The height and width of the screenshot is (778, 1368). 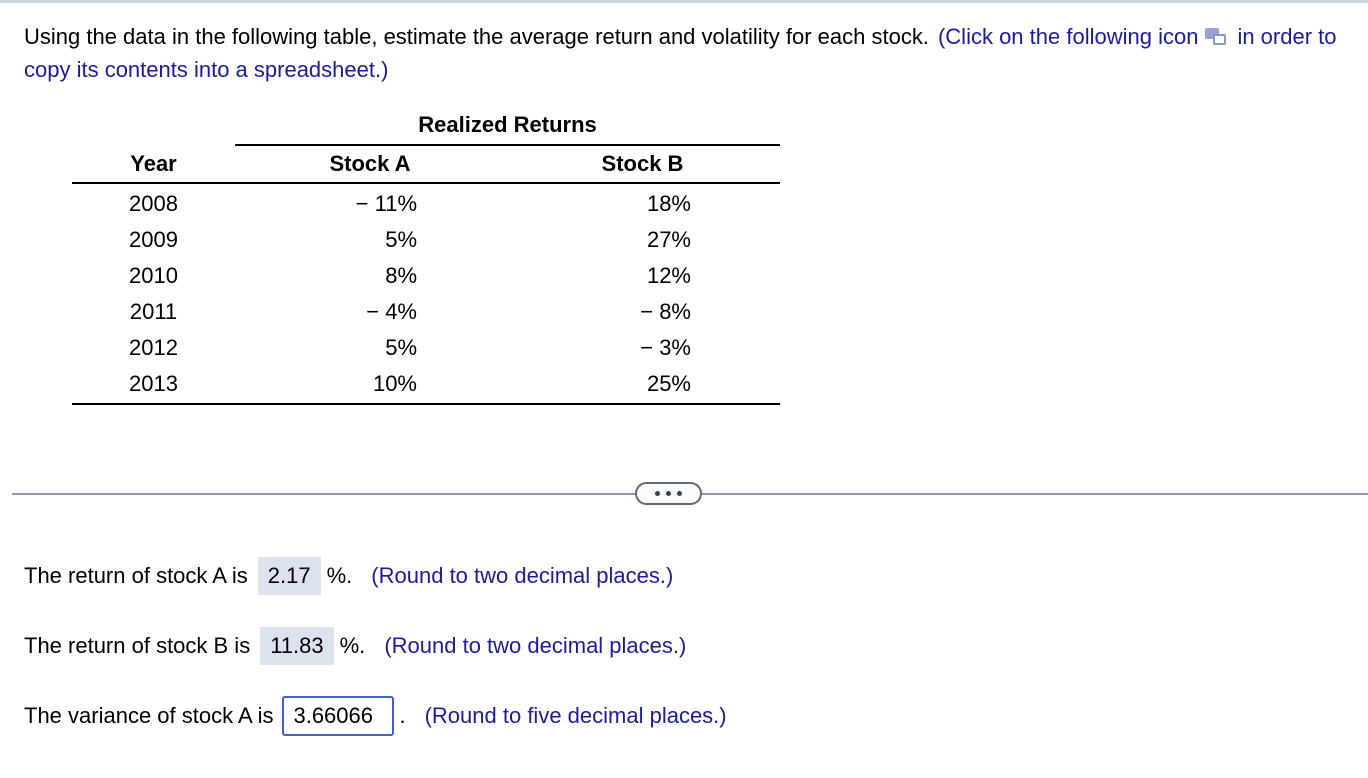 I want to click on cell-stock-b: − 8%, so click(x=665, y=311).